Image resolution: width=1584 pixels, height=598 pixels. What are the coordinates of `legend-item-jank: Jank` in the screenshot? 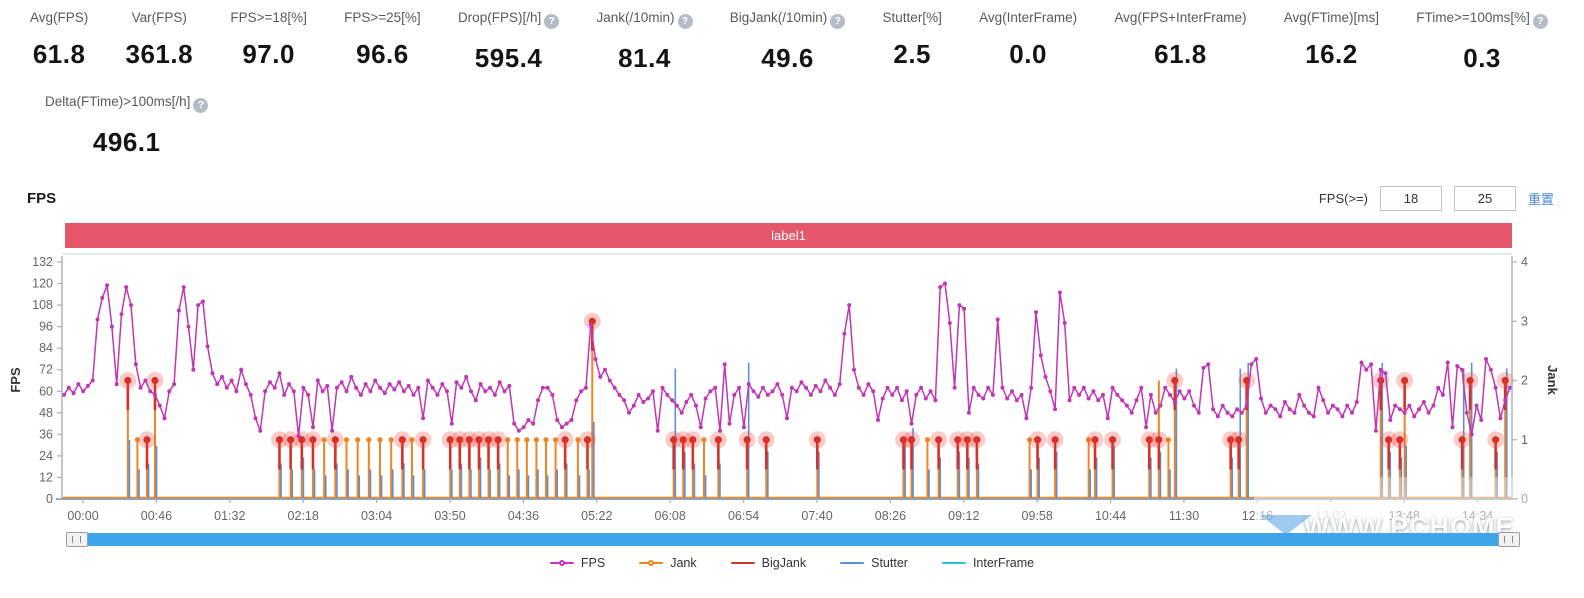 It's located at (668, 563).